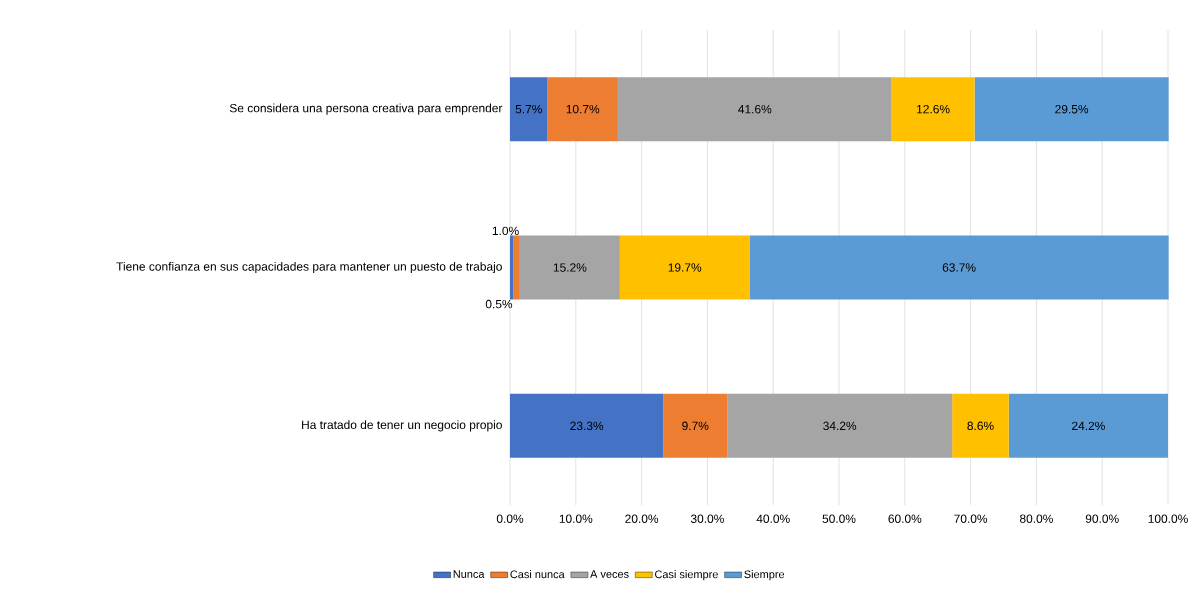 The width and height of the screenshot is (1203, 599). What do you see at coordinates (499, 304) in the screenshot?
I see `data-label: 0.5%` at bounding box center [499, 304].